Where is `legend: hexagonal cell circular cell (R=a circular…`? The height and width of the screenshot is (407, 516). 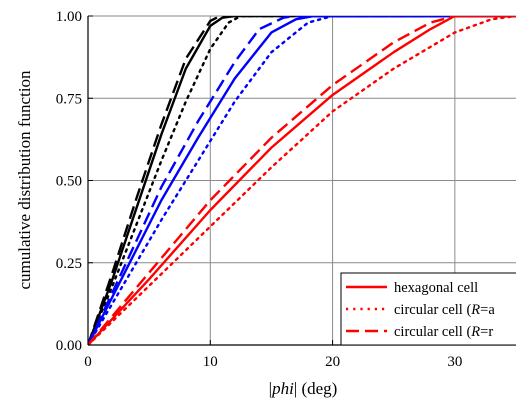
legend: hexagonal cell circular cell (R=a circular… is located at coordinates (428, 309).